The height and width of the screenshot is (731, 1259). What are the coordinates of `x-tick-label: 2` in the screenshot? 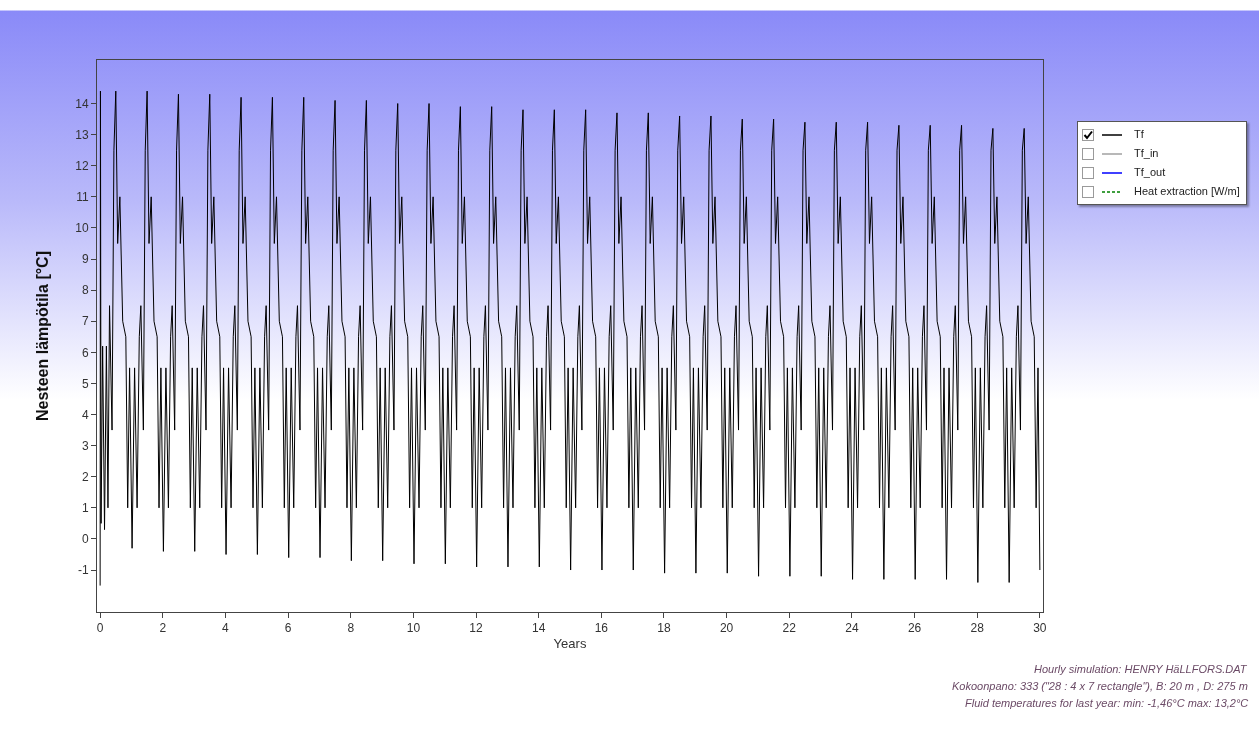 It's located at (163, 628).